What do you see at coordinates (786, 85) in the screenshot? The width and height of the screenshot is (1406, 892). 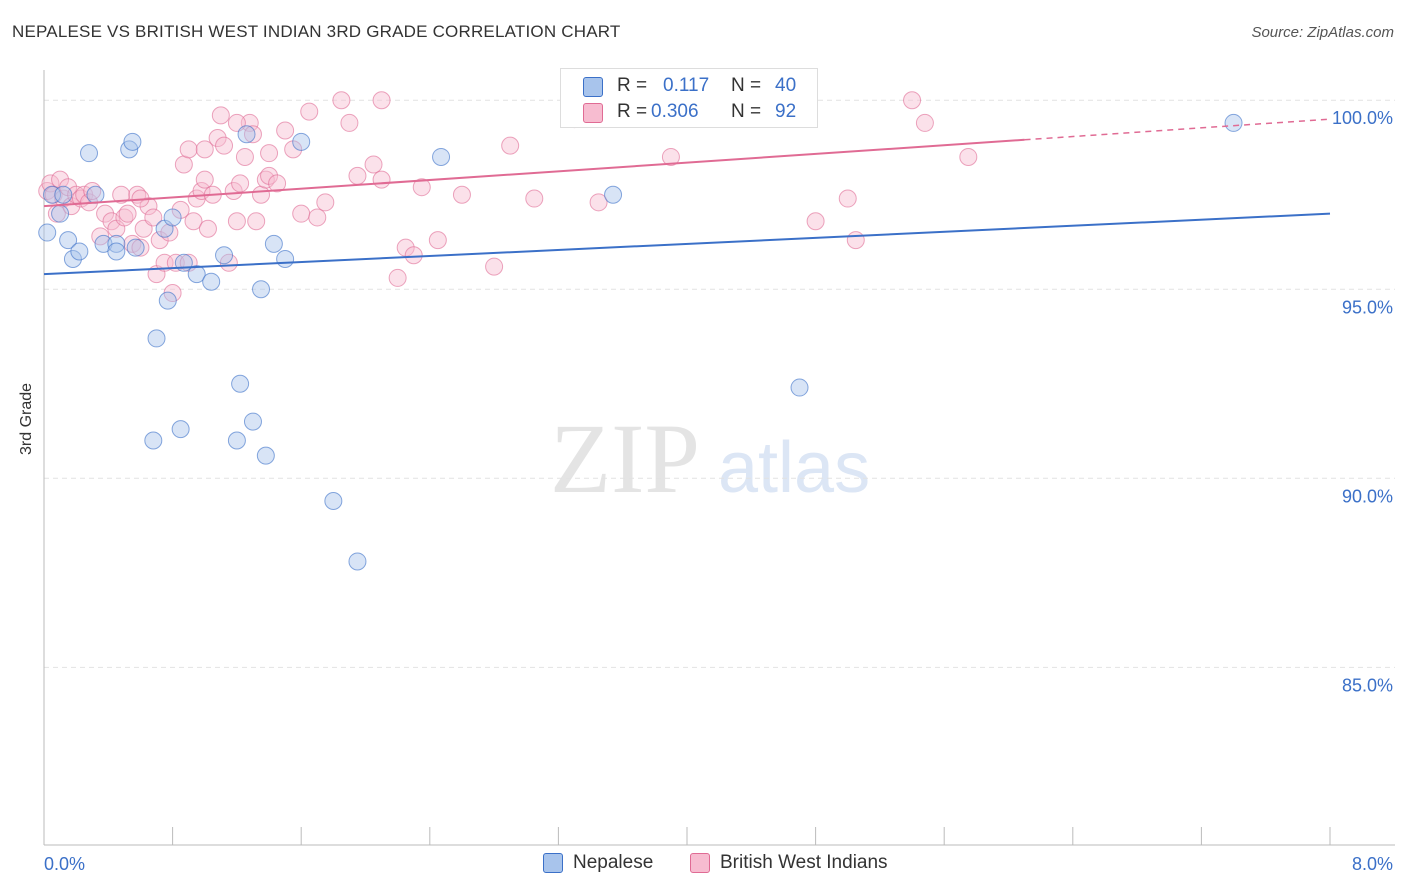 I see `nepalese-n-value: 40` at bounding box center [786, 85].